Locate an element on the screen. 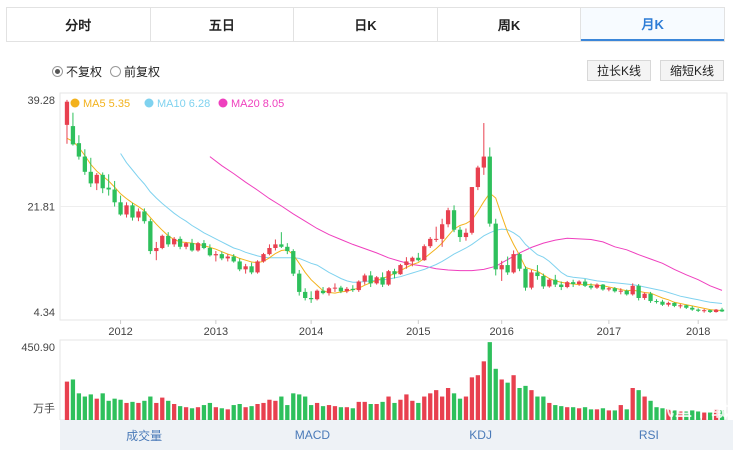  tab-intraday: 分时 is located at coordinates (79, 24).